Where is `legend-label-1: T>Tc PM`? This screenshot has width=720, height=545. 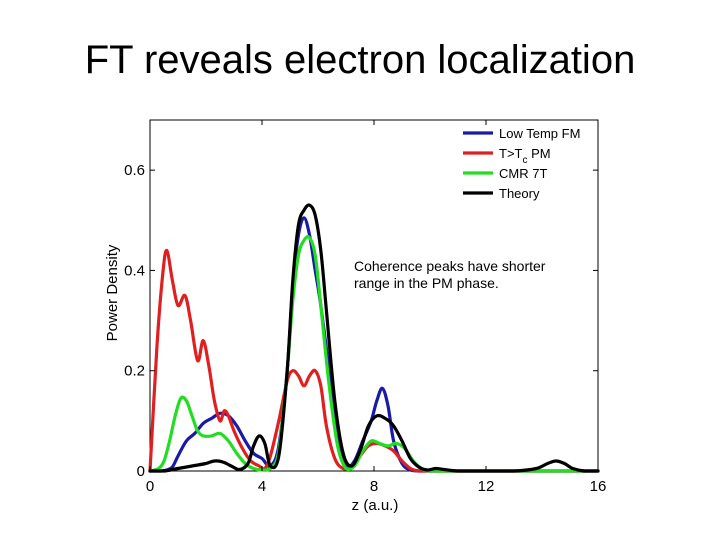
legend-label-1: T>Tc PM is located at coordinates (525, 156).